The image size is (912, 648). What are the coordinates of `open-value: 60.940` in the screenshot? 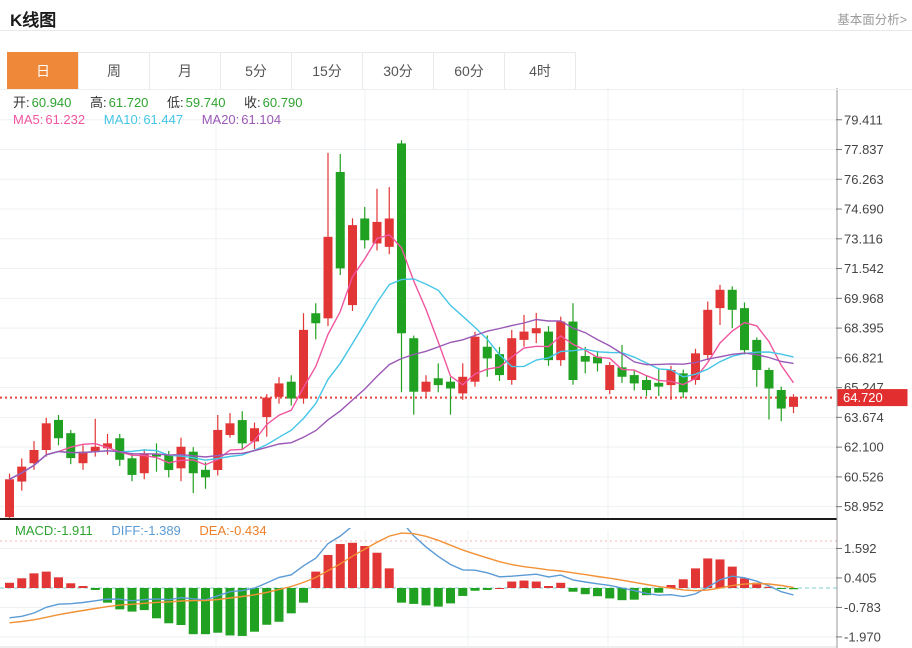 It's located at (51, 102).